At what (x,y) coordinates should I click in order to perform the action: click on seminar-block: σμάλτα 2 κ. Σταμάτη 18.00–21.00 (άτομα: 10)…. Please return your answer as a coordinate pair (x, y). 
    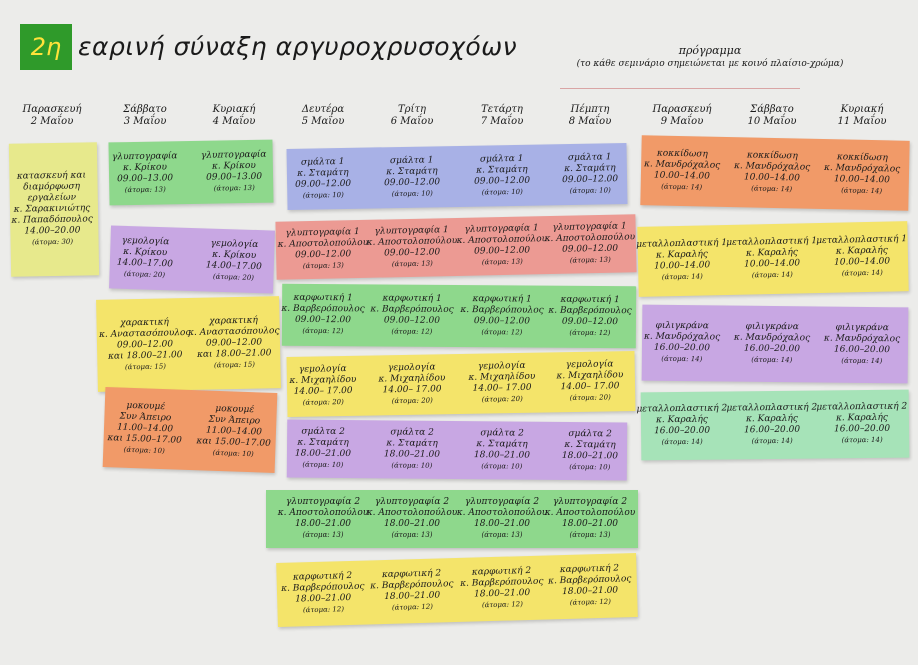
    Looking at the image, I should click on (457, 450).